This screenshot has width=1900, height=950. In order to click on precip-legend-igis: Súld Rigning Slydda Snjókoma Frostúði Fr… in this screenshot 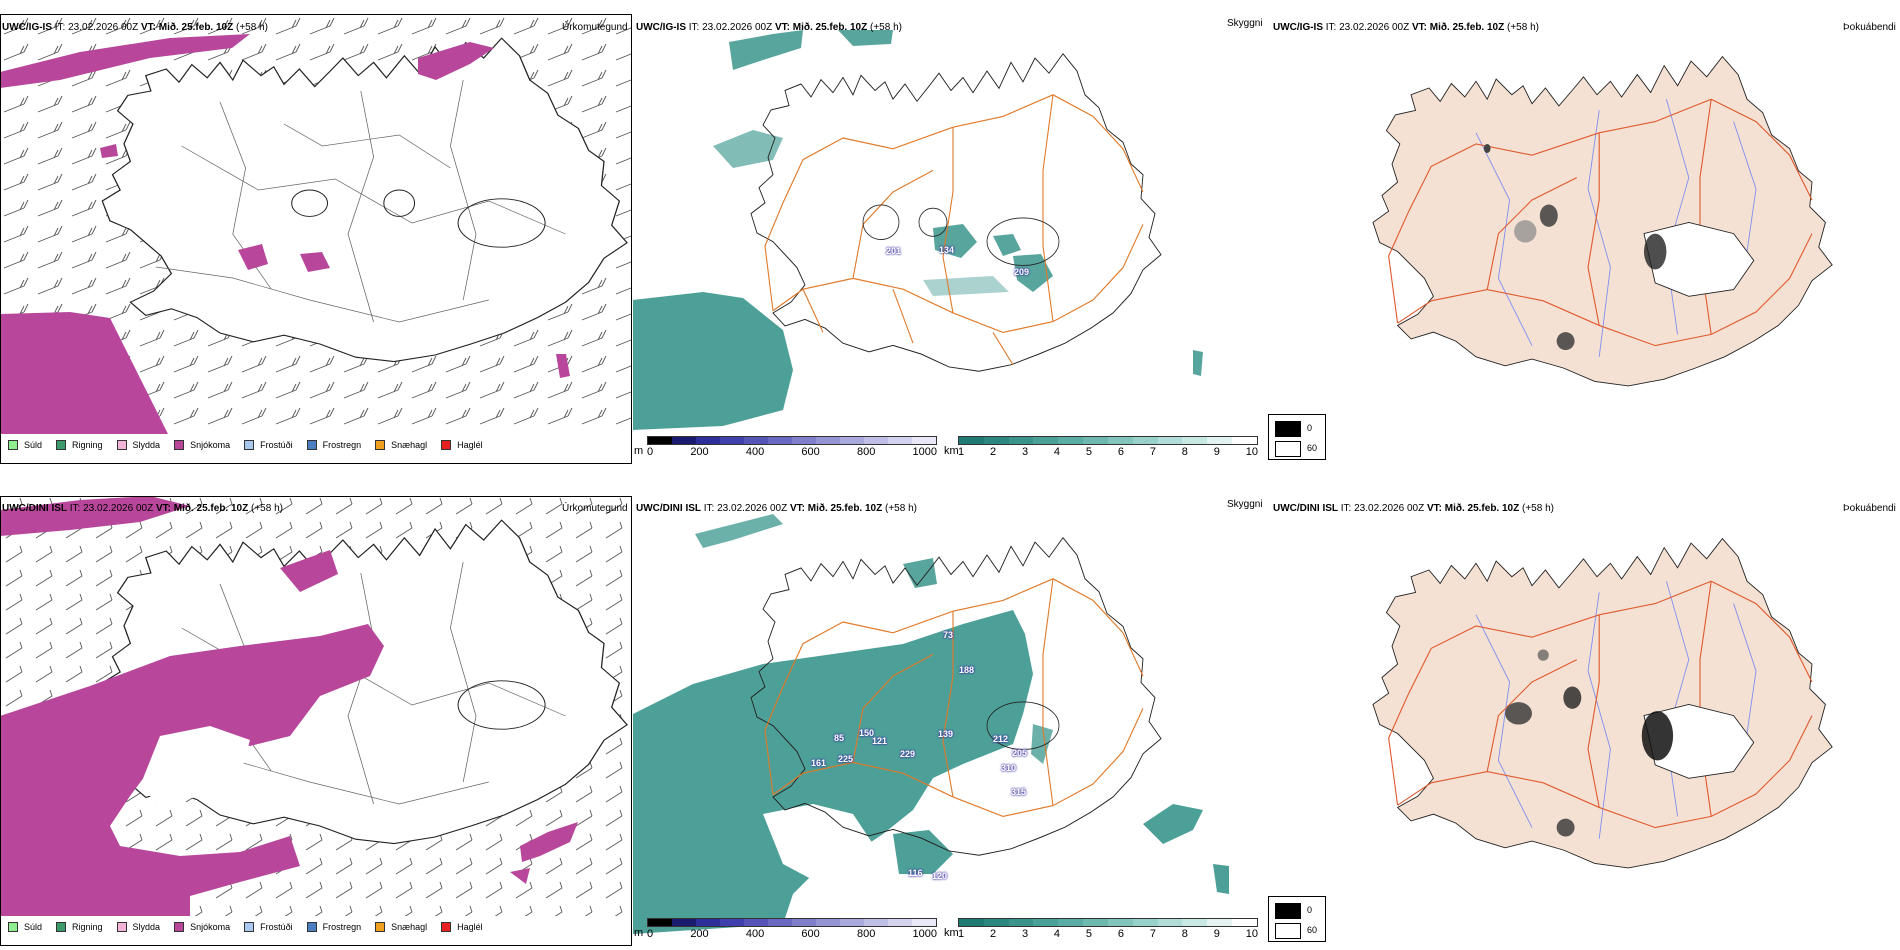, I will do `click(252, 445)`.